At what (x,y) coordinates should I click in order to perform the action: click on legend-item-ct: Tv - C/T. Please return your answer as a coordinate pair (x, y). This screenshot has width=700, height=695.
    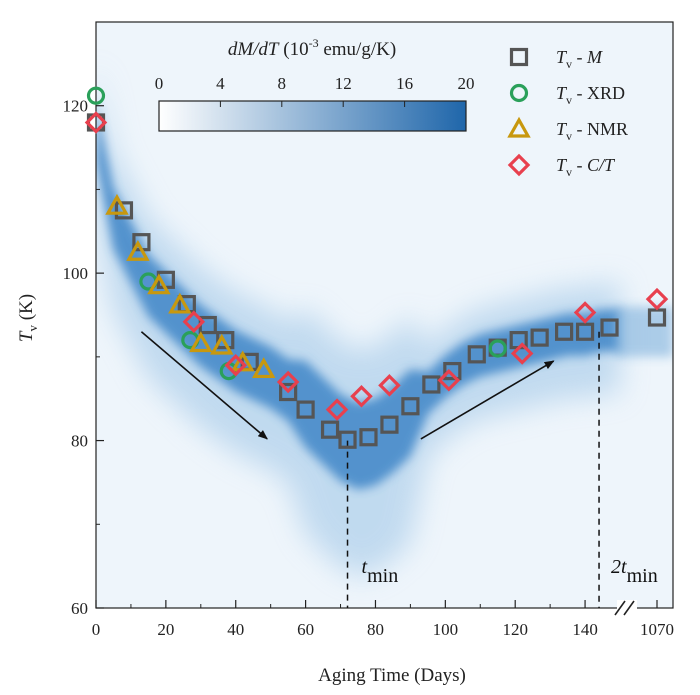
    Looking at the image, I should click on (561, 166).